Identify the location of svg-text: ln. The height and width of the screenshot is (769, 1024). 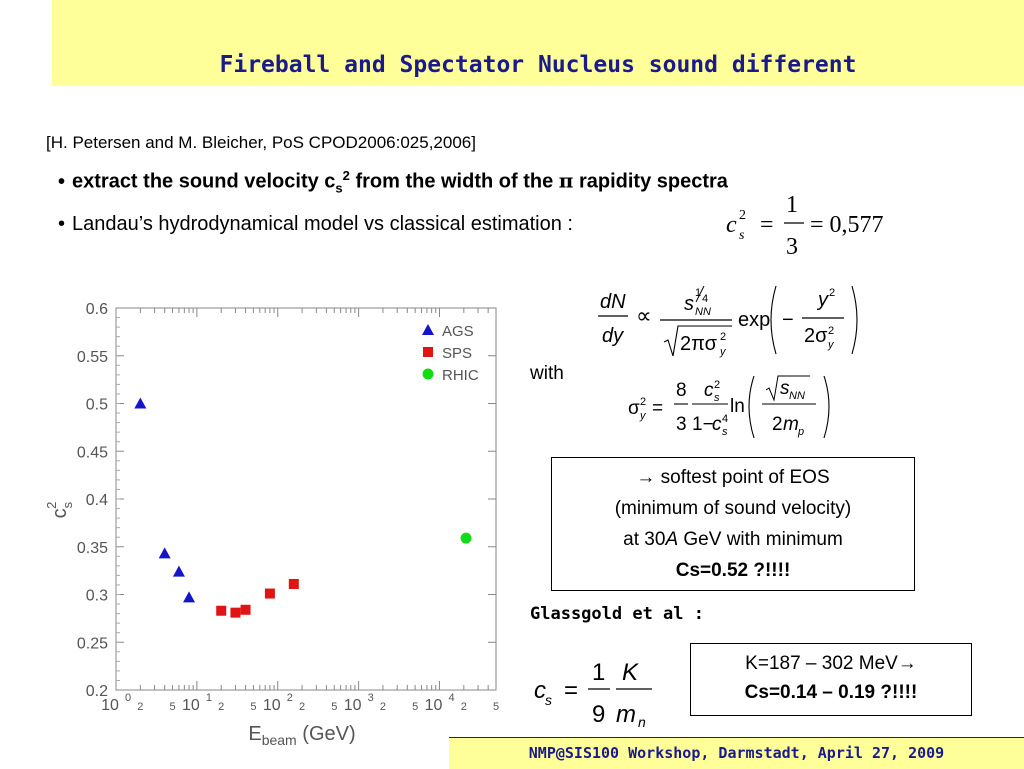
(737, 406).